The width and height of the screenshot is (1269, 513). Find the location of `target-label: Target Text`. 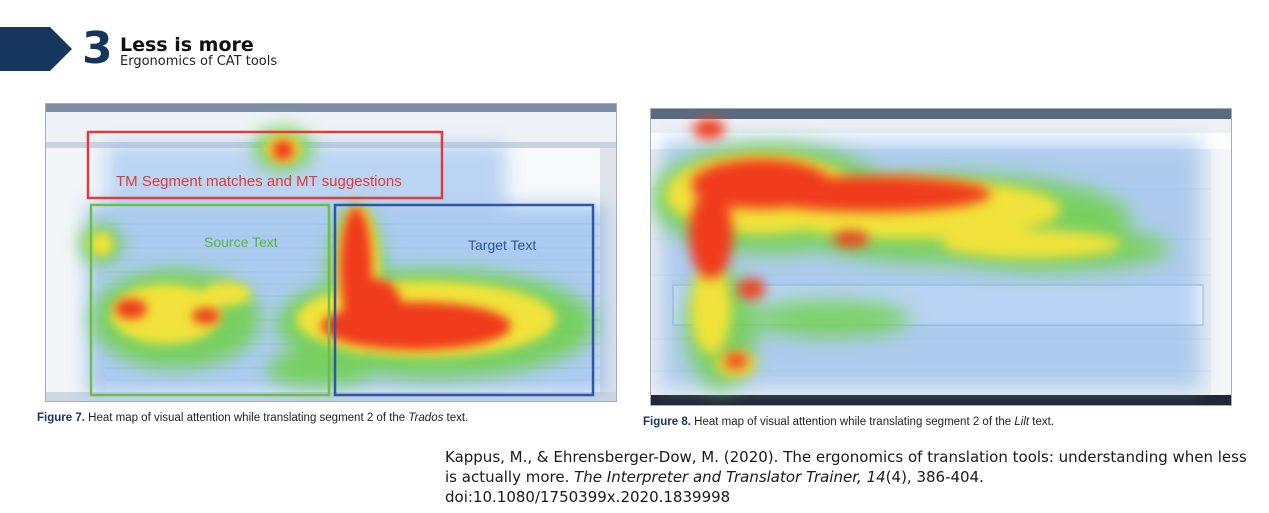

target-label: Target Text is located at coordinates (502, 245).